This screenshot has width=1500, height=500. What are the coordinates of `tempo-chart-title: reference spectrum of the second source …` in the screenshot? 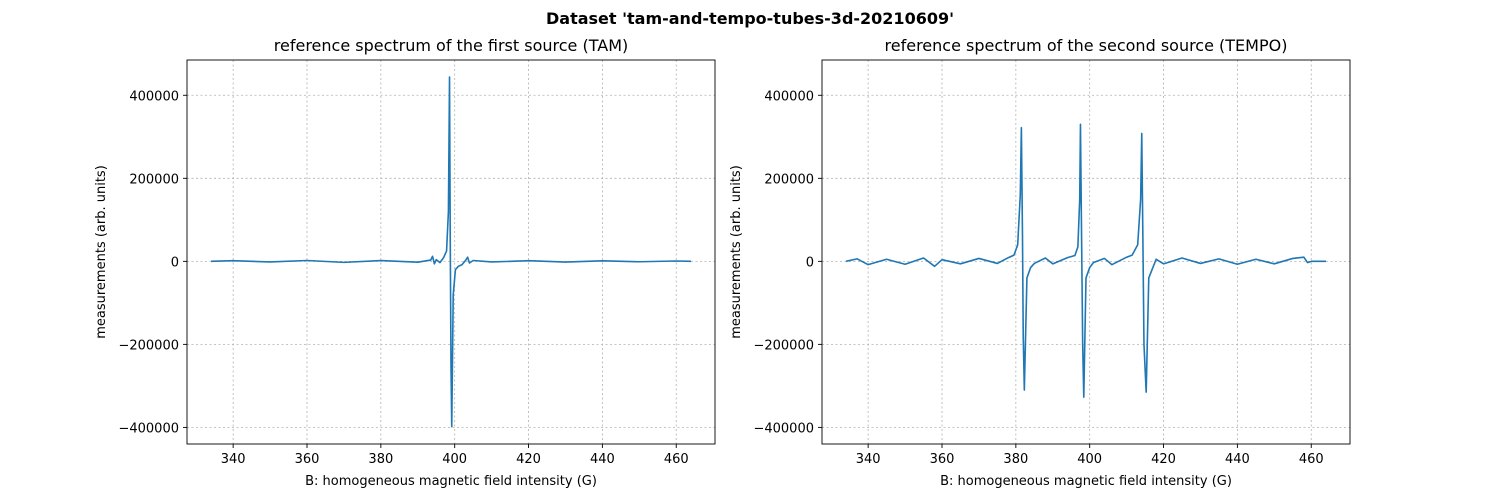 It's located at (1086, 45).